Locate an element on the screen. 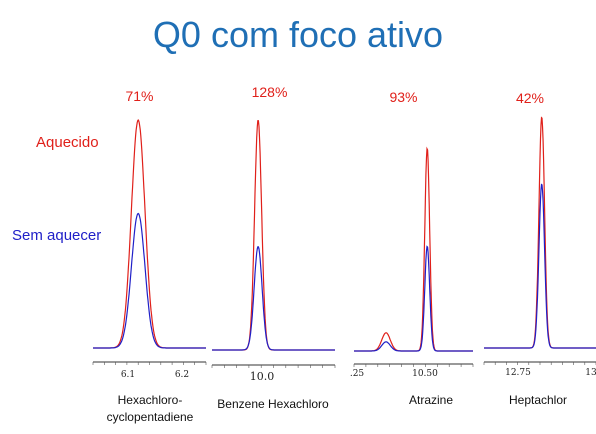 Image resolution: width=596 pixels, height=434 pixels. percent-label: 93% is located at coordinates (403, 97).